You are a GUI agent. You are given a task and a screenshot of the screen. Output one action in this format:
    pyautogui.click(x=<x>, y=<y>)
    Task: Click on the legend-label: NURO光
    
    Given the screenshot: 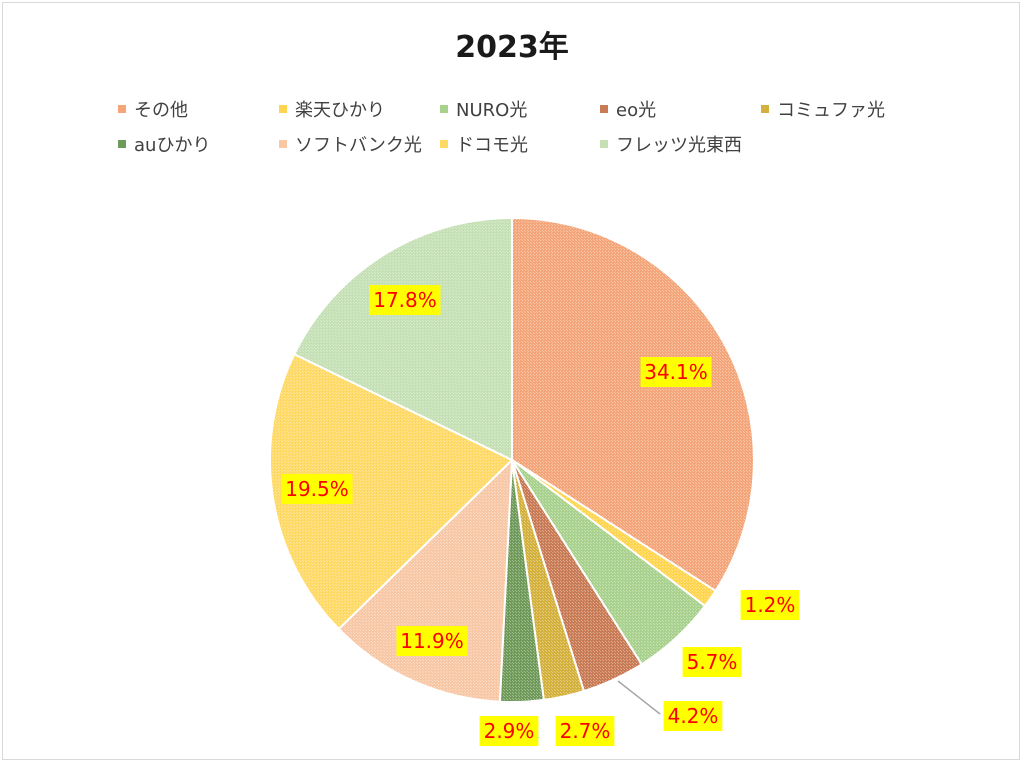 What is the action you would take?
    pyautogui.click(x=492, y=110)
    